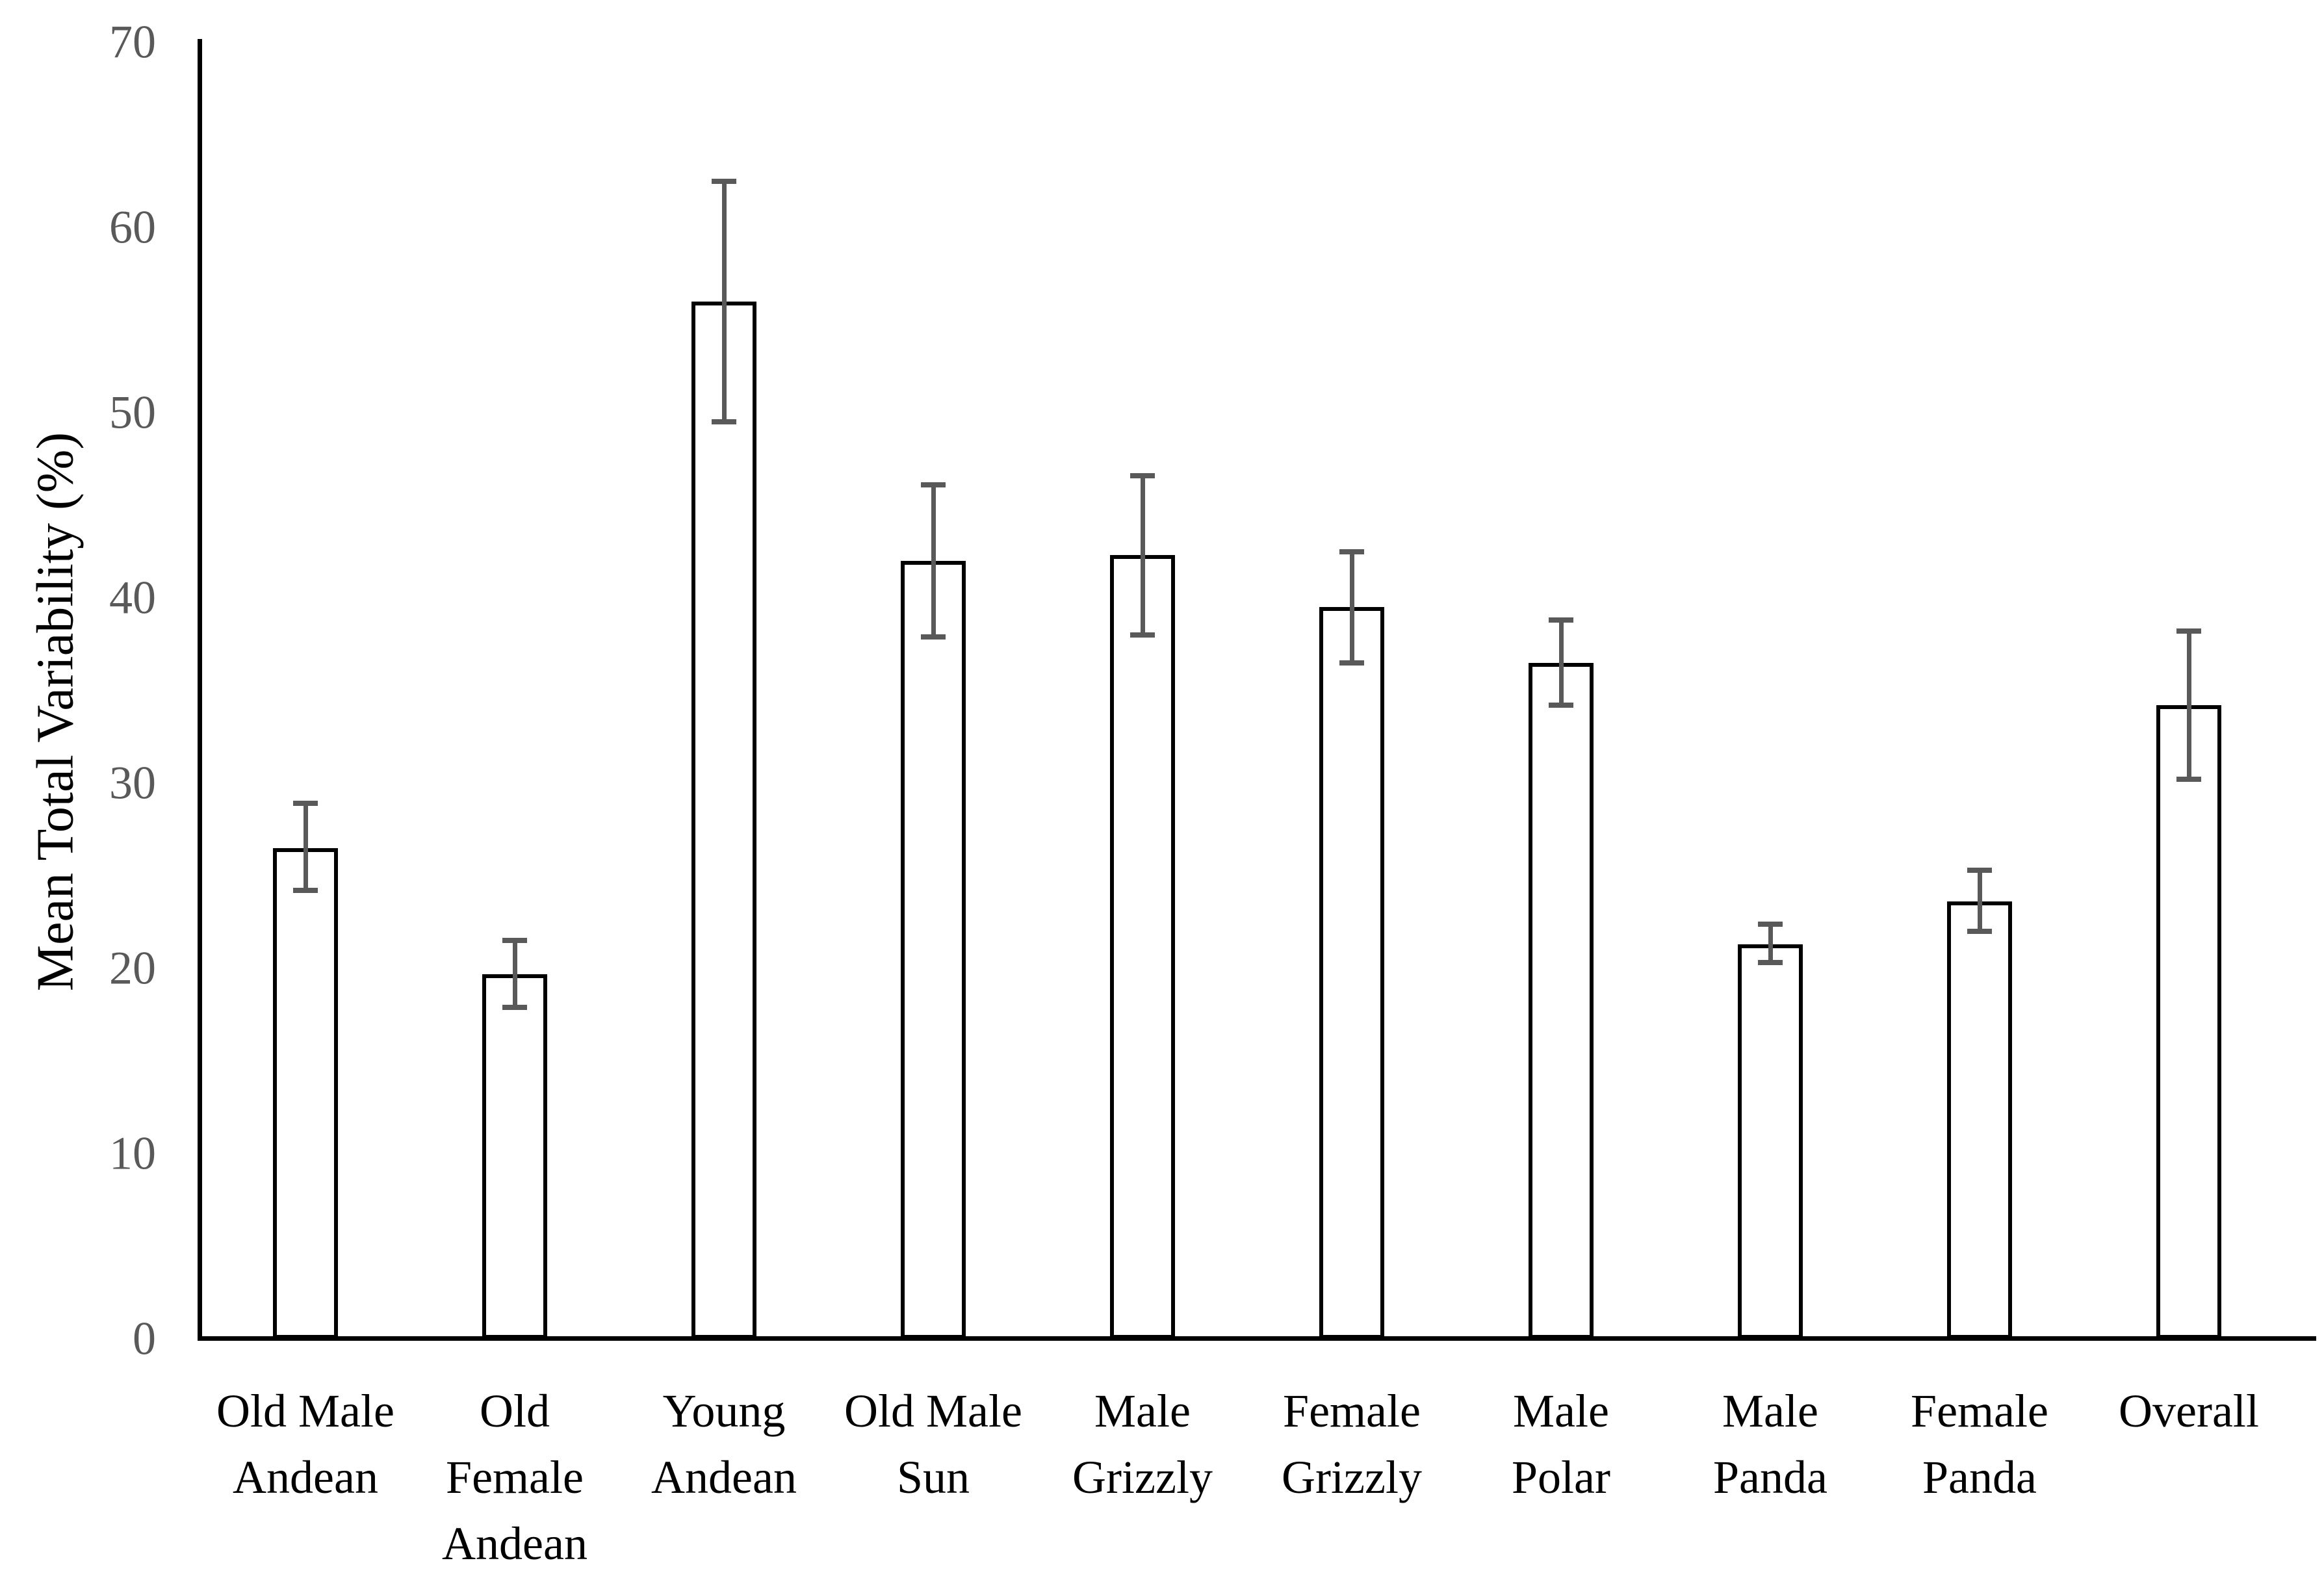 This screenshot has height=1578, width=2324. Describe the element at coordinates (1561, 1000) in the screenshot. I see `bar-male-polar` at that location.